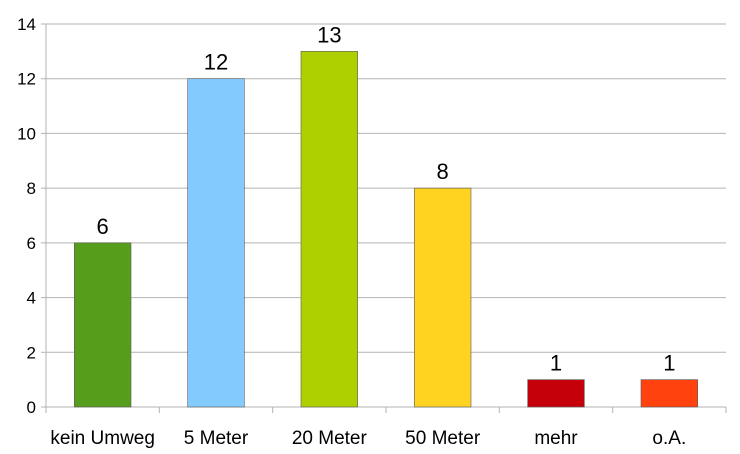  I want to click on y-tick-label: 4, so click(31, 298).